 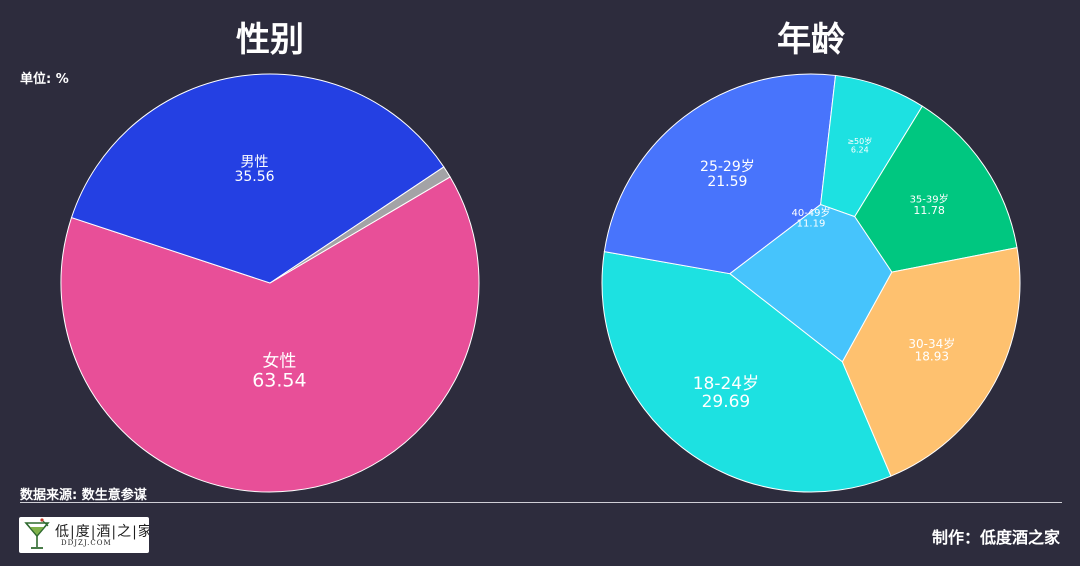 What do you see at coordinates (254, 177) in the screenshot?
I see `gender-slice-value-label: 35.56` at bounding box center [254, 177].